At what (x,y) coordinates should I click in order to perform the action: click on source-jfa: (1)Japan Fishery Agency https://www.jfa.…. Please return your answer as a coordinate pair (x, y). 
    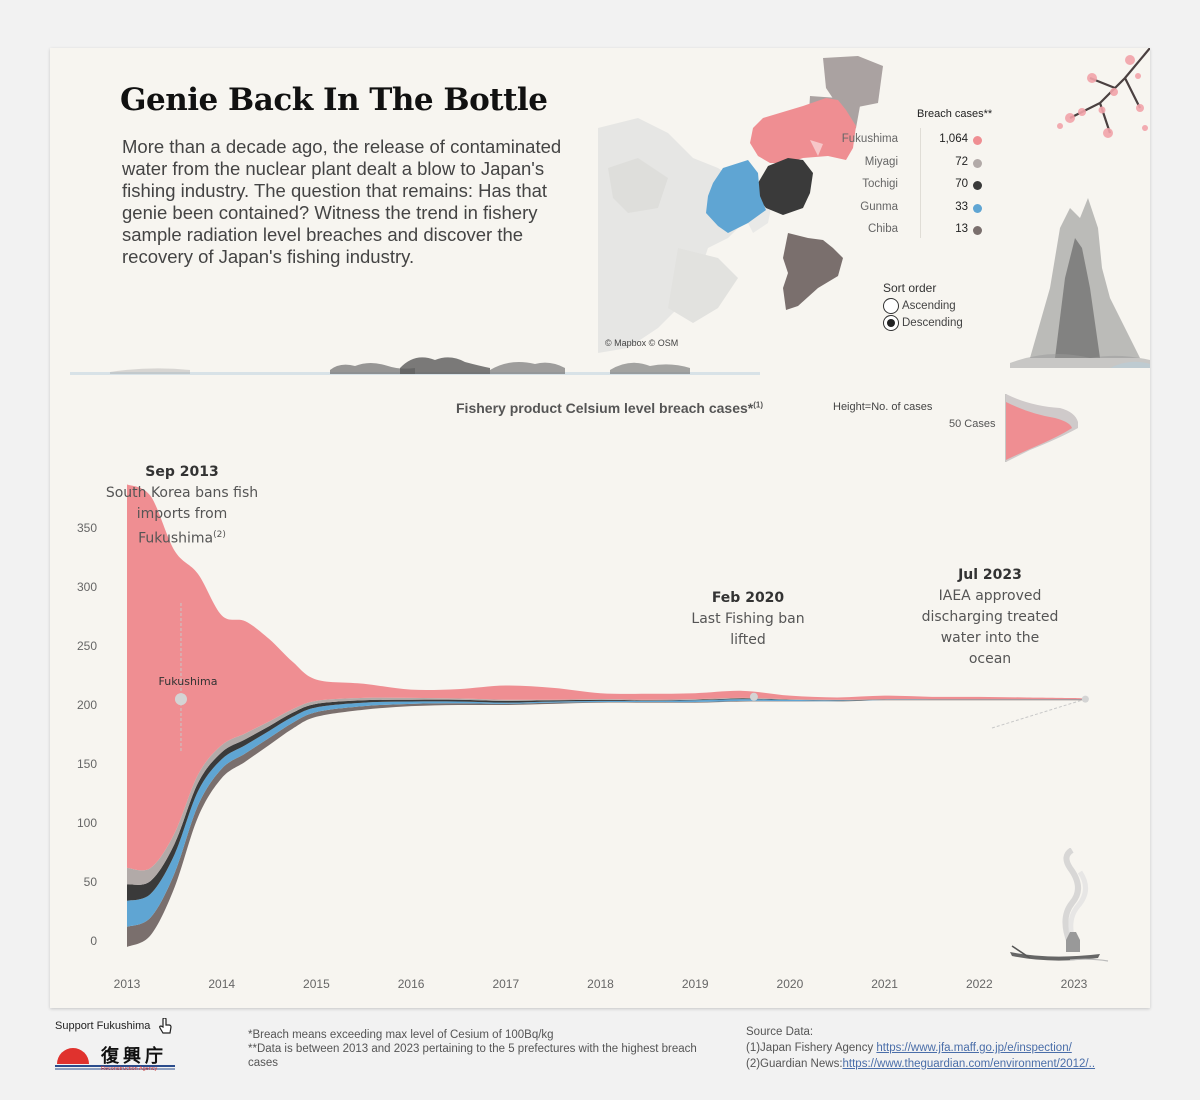
    Looking at the image, I should click on (909, 1048).